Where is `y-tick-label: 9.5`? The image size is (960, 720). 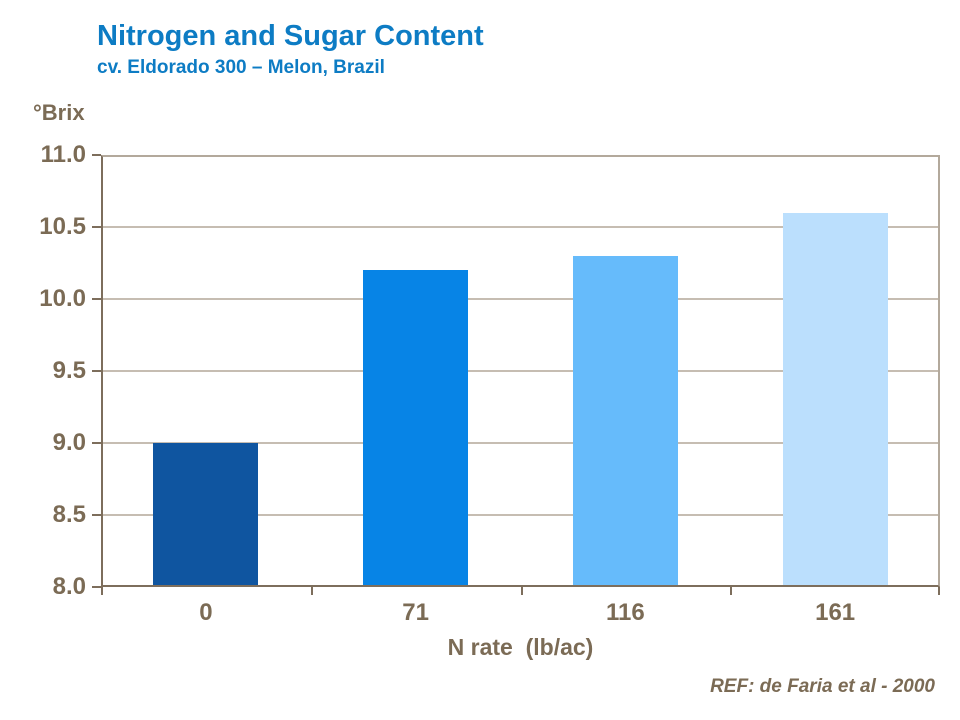 y-tick-label: 9.5 is located at coordinates (69, 370).